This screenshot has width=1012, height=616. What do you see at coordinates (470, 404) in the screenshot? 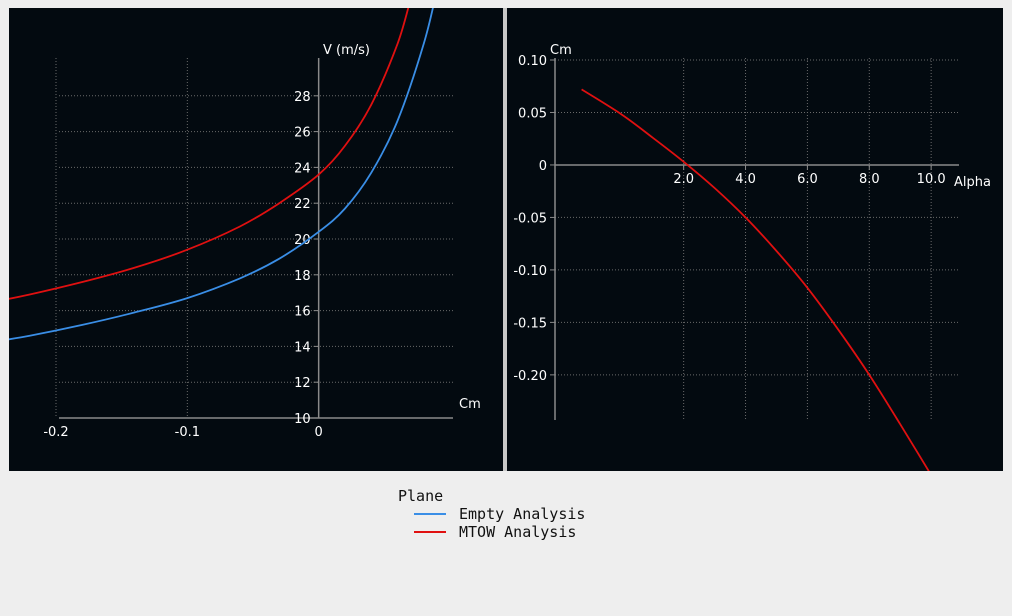
I see `chart1-xlabel: Cm` at bounding box center [470, 404].